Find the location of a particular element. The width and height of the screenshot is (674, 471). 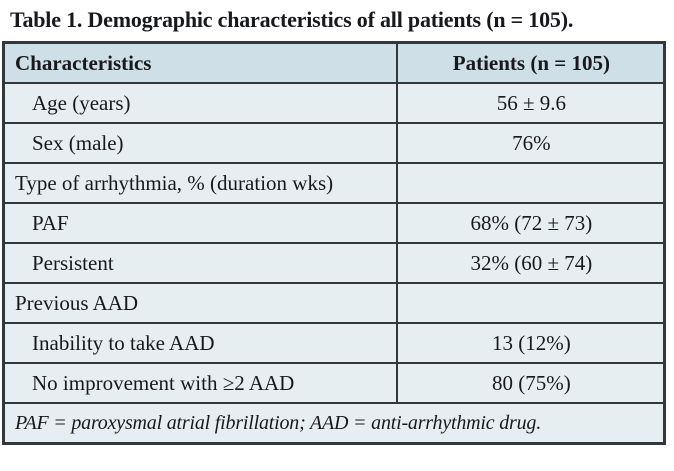

row-value: 80 (75%) is located at coordinates (530, 383).